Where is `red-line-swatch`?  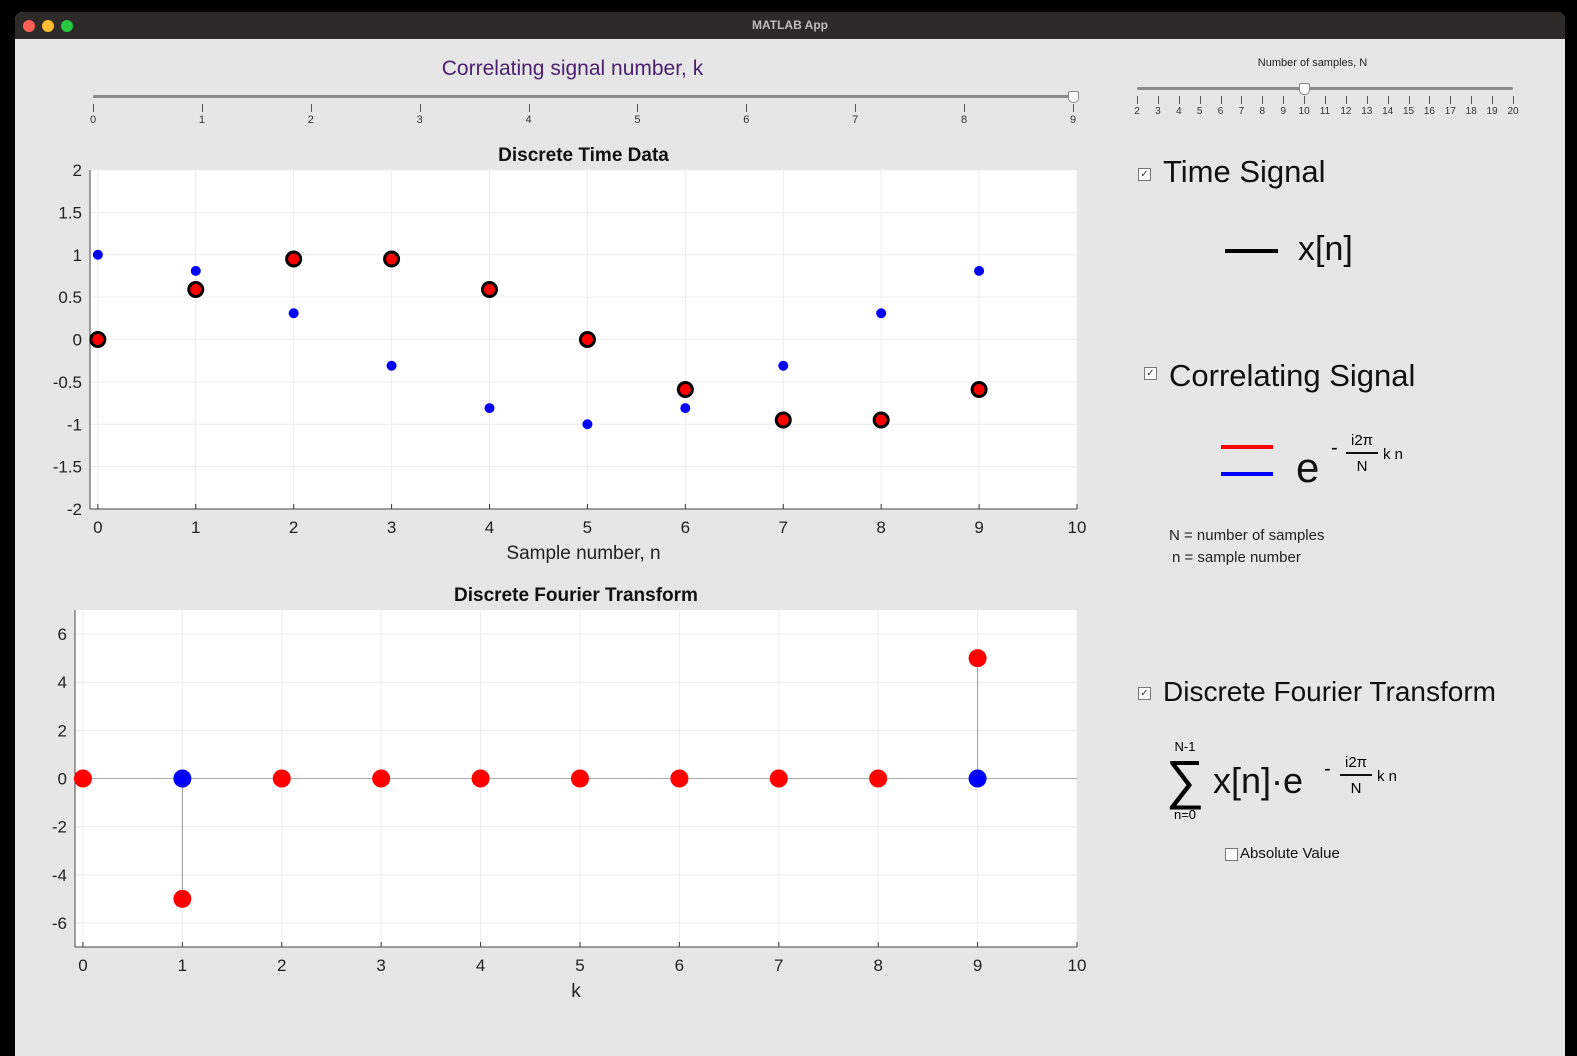
red-line-swatch is located at coordinates (1247, 447).